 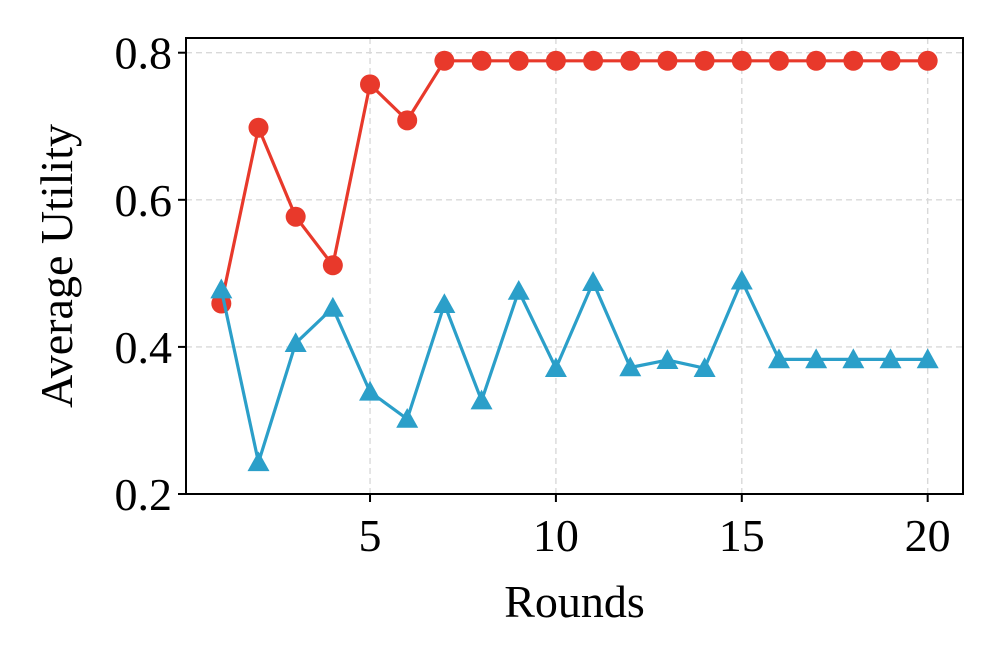 What do you see at coordinates (144, 200) in the screenshot?
I see `y-tick-label: 0.6` at bounding box center [144, 200].